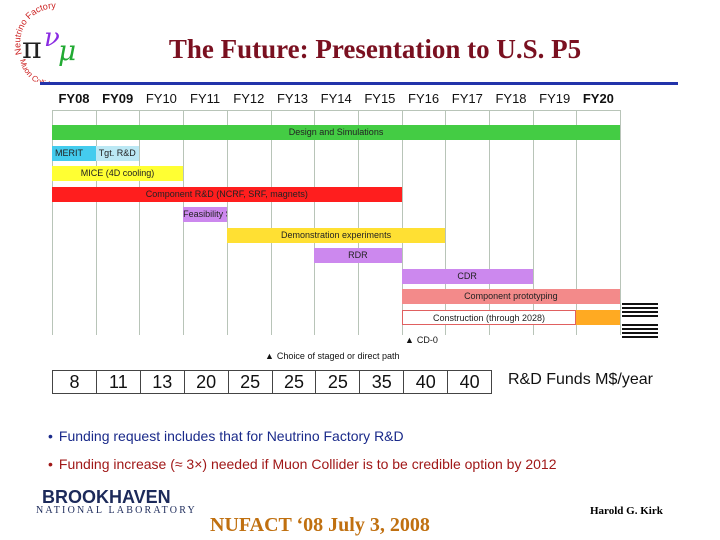 The height and width of the screenshot is (540, 720). What do you see at coordinates (338, 356) in the screenshot?
I see `milestone-staged-label: Choice of staged or direct path` at bounding box center [338, 356].